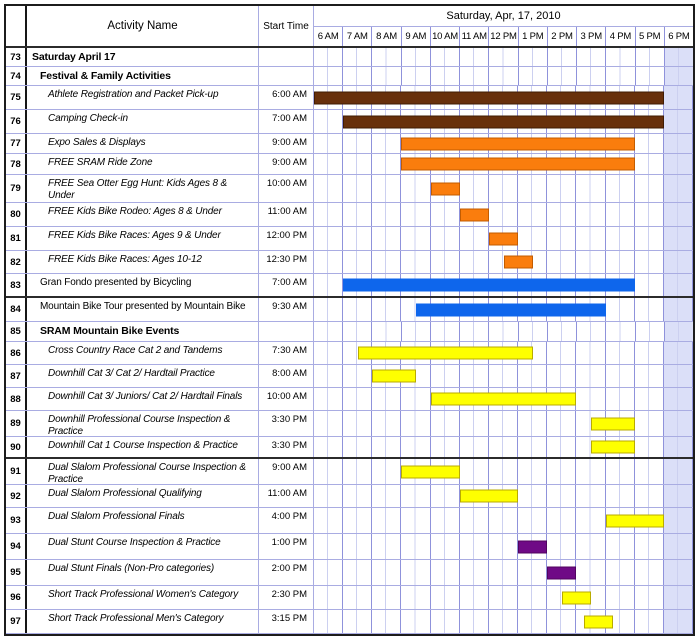 The image size is (700, 642). I want to click on row-number: 78, so click(16, 164).